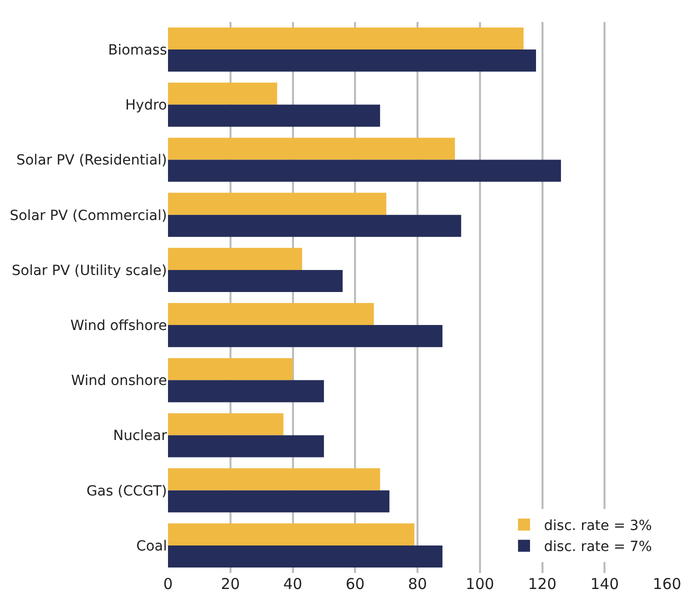  What do you see at coordinates (598, 526) in the screenshot?
I see `legend-label: disc. rate = 3%` at bounding box center [598, 526].